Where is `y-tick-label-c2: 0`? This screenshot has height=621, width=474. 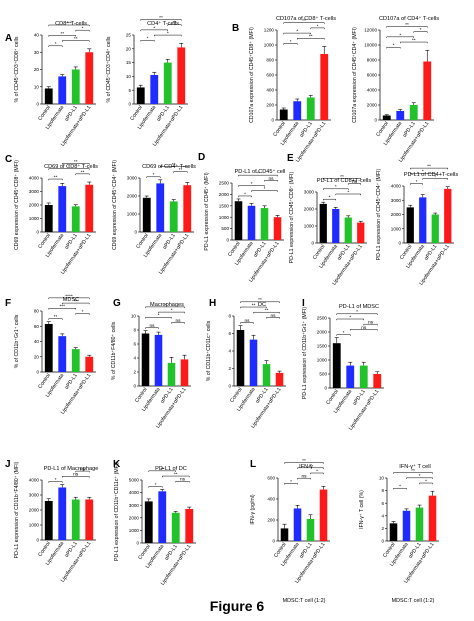
y-tick-label-c2: 0 is located at coordinates (135, 232).